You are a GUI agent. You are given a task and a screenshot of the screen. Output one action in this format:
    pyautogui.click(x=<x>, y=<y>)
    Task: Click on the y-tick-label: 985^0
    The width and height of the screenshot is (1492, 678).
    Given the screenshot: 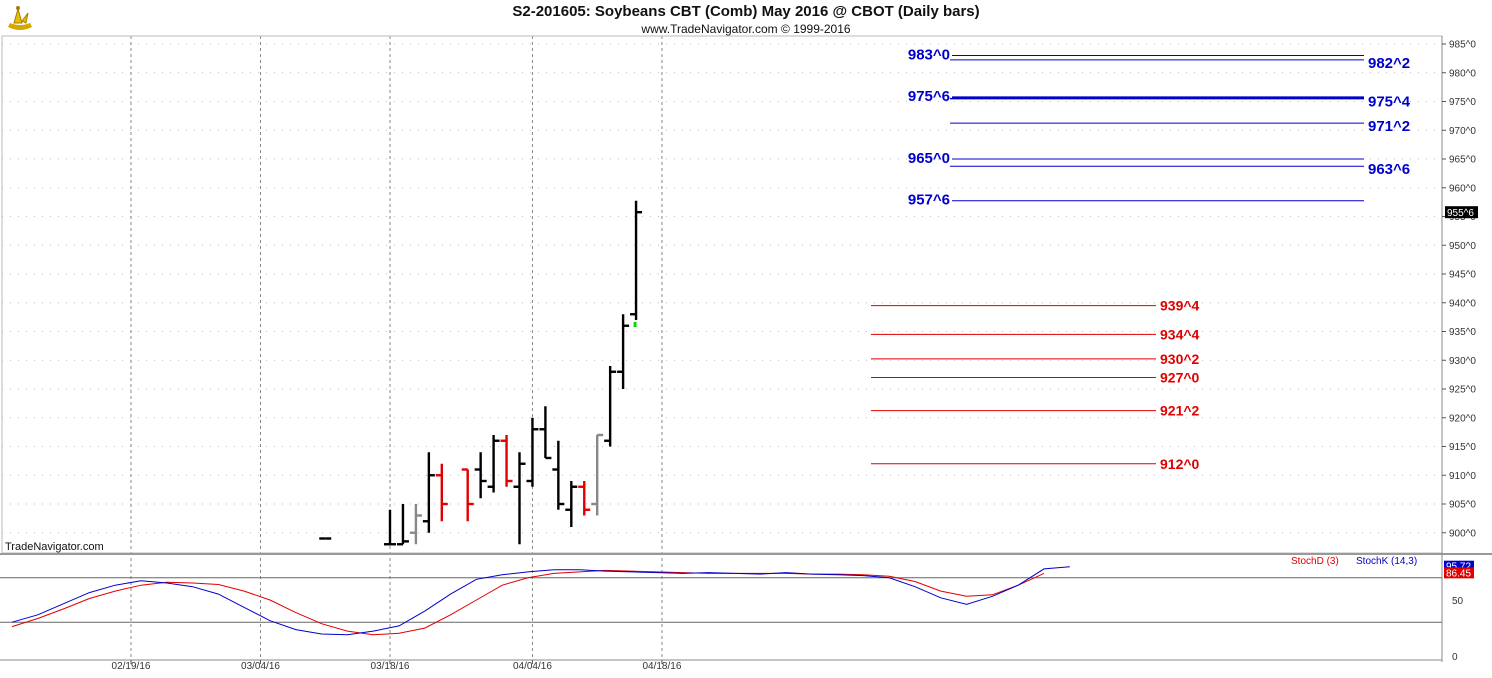 What is the action you would take?
    pyautogui.click(x=1462, y=45)
    